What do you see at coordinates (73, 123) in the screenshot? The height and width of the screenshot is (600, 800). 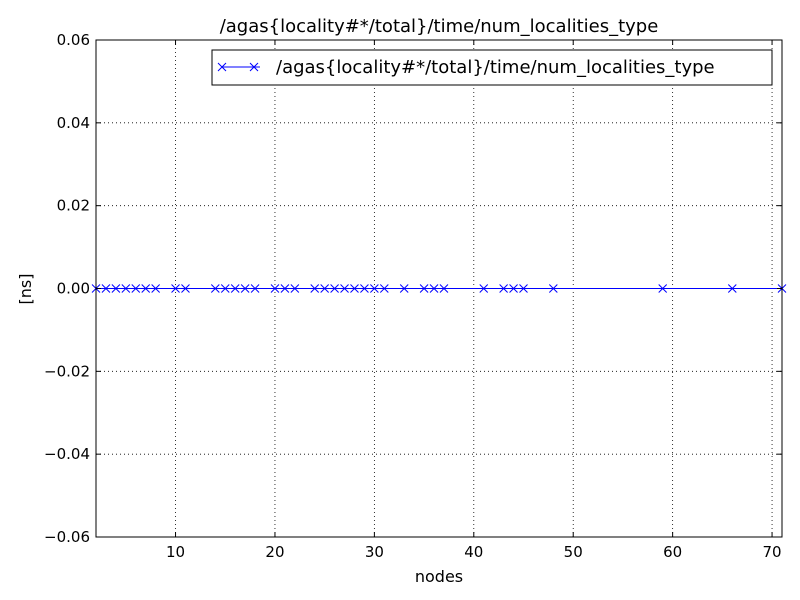 I see `y-tick-label: 0.04` at bounding box center [73, 123].